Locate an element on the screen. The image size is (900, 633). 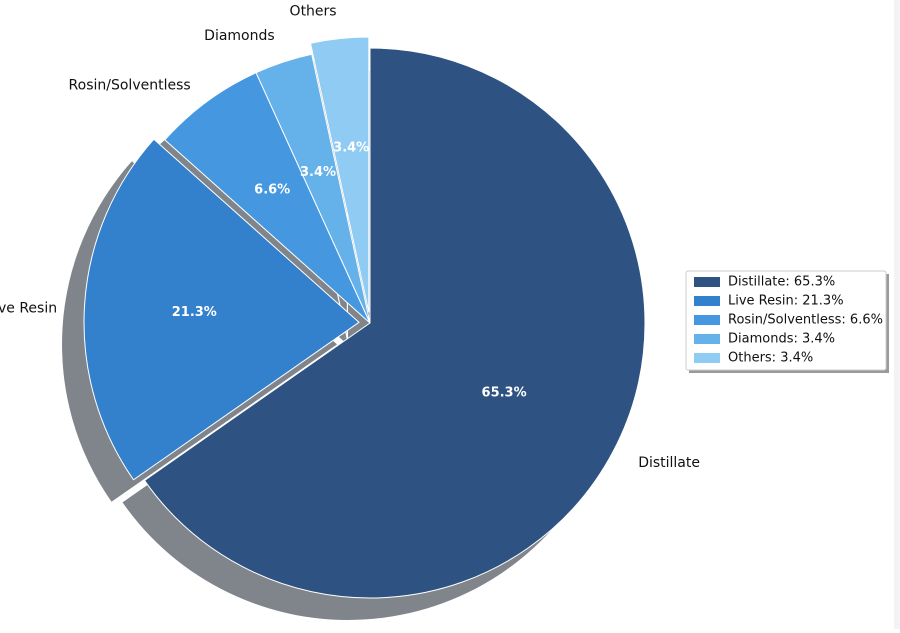
legend-entry-rosin-solventless: Rosin/Solventless: 6.6% is located at coordinates (805, 320).